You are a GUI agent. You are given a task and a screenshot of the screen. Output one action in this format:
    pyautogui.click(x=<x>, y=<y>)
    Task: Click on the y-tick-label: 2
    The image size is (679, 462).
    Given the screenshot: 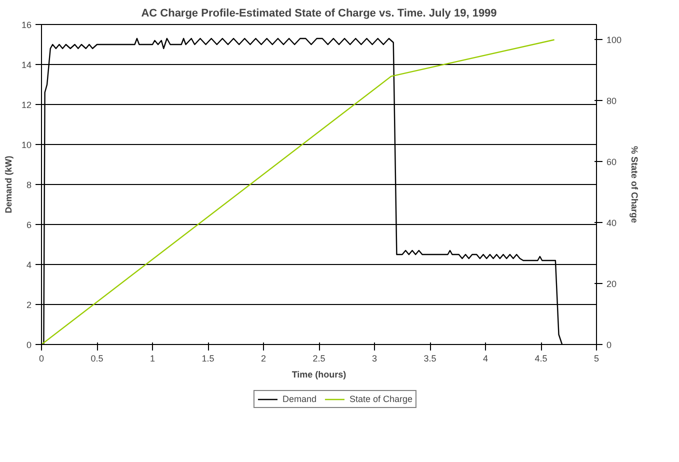 What is the action you would take?
    pyautogui.click(x=29, y=305)
    